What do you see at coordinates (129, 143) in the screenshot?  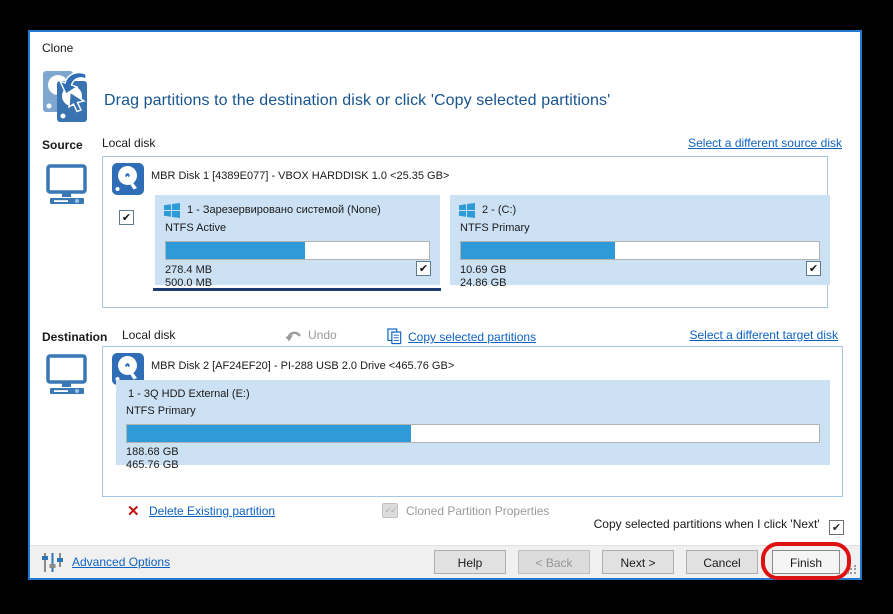 I see `source-type-label: Local disk` at bounding box center [129, 143].